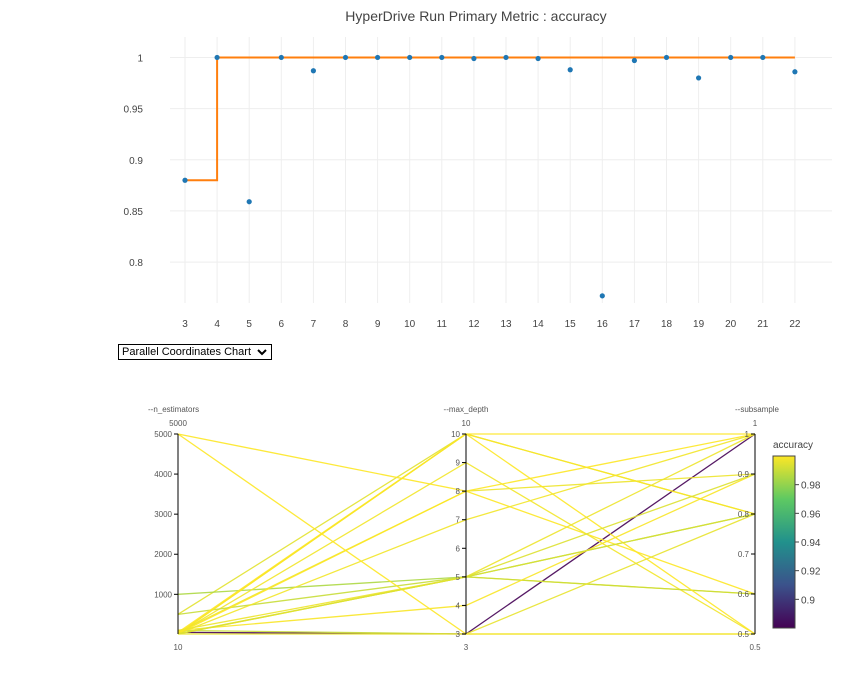  I want to click on x-tick-label: 9, so click(378, 324).